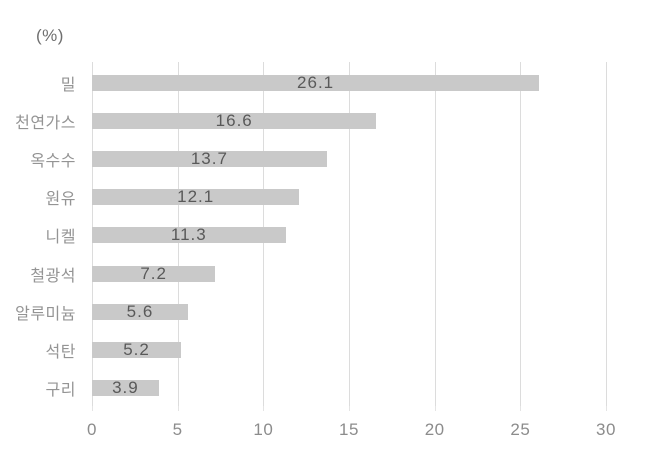 The image size is (669, 452). I want to click on gridline-x30, so click(606, 234).